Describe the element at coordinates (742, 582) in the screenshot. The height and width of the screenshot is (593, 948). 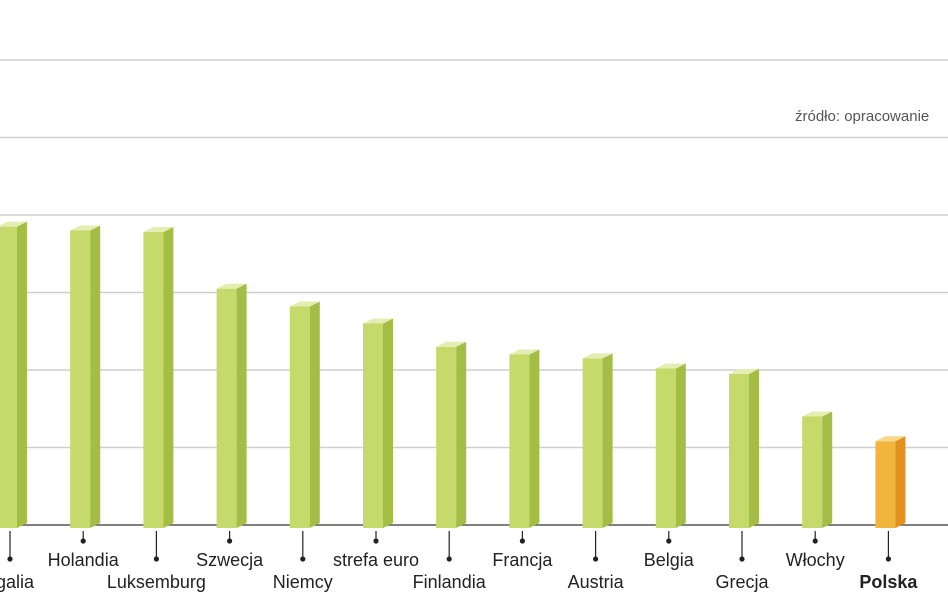
I see `tick-label: Grecja` at that location.